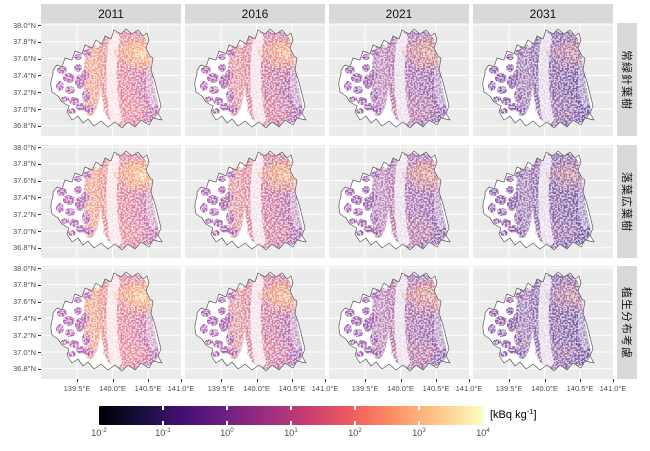 The height and width of the screenshot is (451, 650). I want to click on map-panel-2031-row3, so click(543, 322).